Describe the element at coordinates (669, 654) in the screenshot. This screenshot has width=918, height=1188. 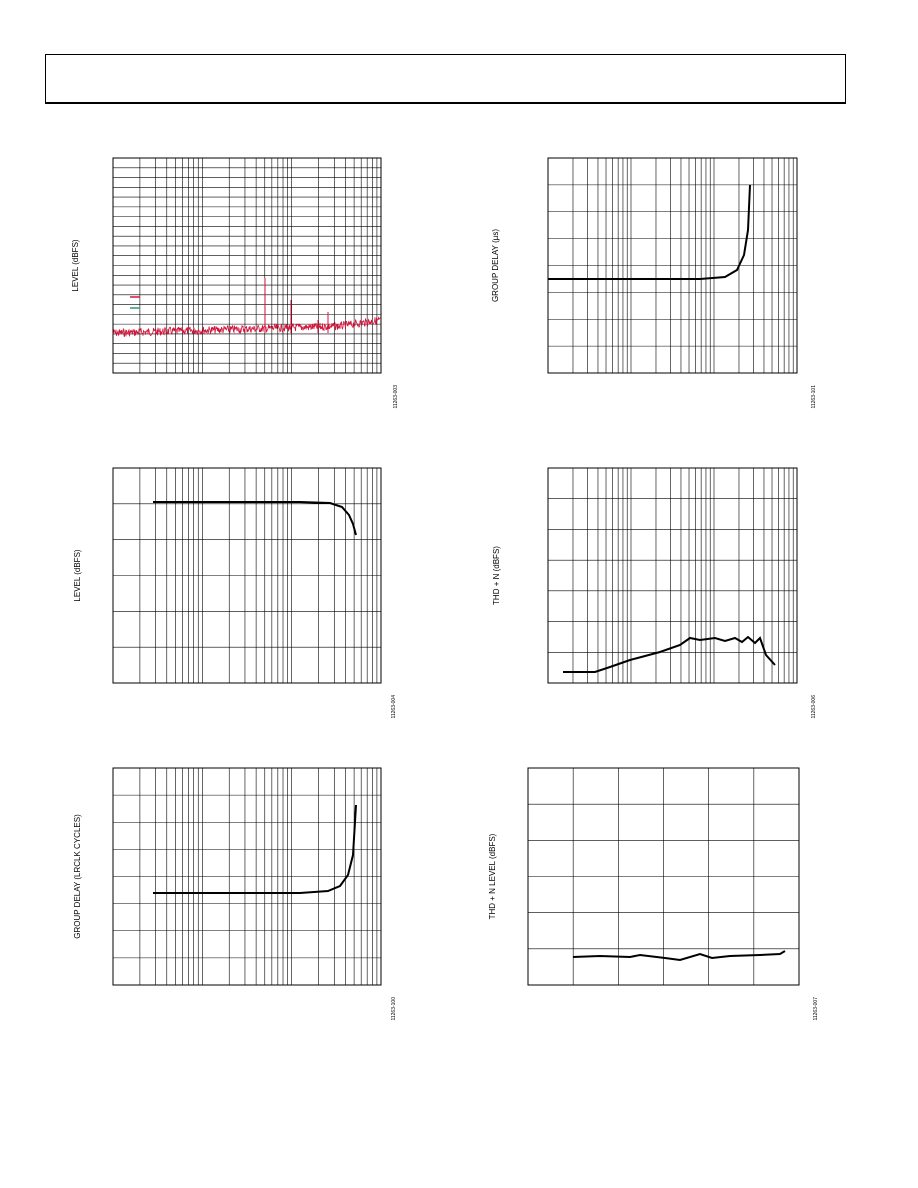
I see `thd-curve` at that location.